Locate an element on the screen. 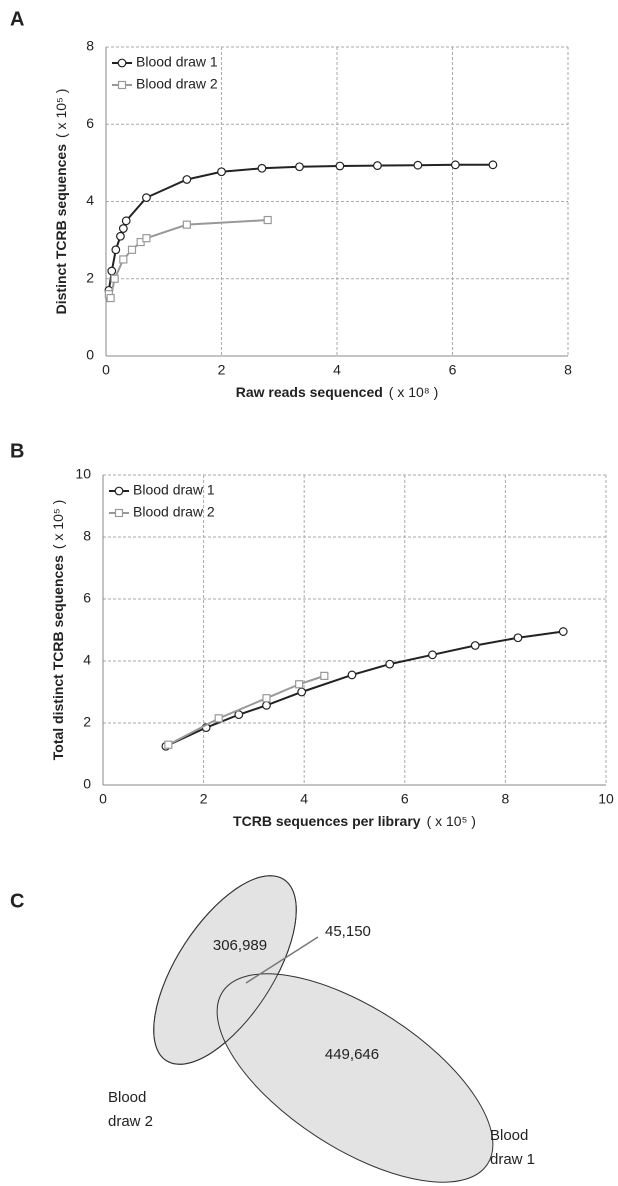 The image size is (618, 1186). y-axis-title: Distinct TCRB sequences is located at coordinates (61, 229).